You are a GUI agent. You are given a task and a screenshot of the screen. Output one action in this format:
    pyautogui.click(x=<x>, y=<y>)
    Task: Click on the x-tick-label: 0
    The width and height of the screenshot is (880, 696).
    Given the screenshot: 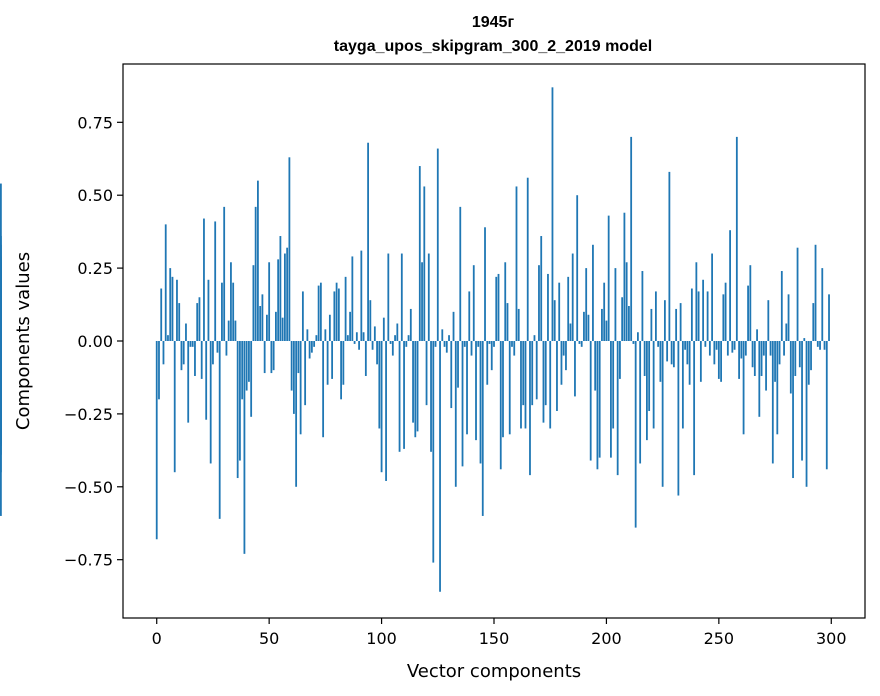 What is the action you would take?
    pyautogui.click(x=157, y=638)
    